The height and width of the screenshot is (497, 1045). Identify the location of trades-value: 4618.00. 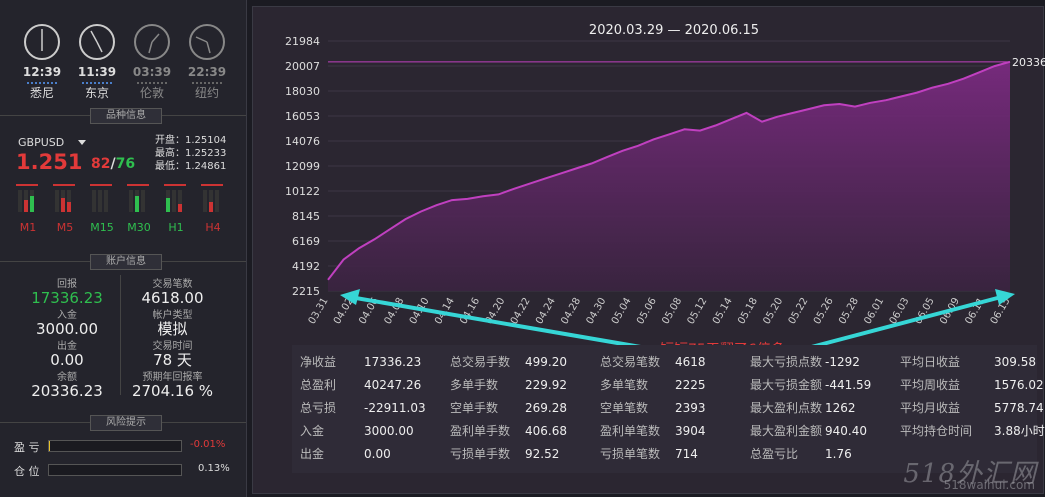
(172, 298).